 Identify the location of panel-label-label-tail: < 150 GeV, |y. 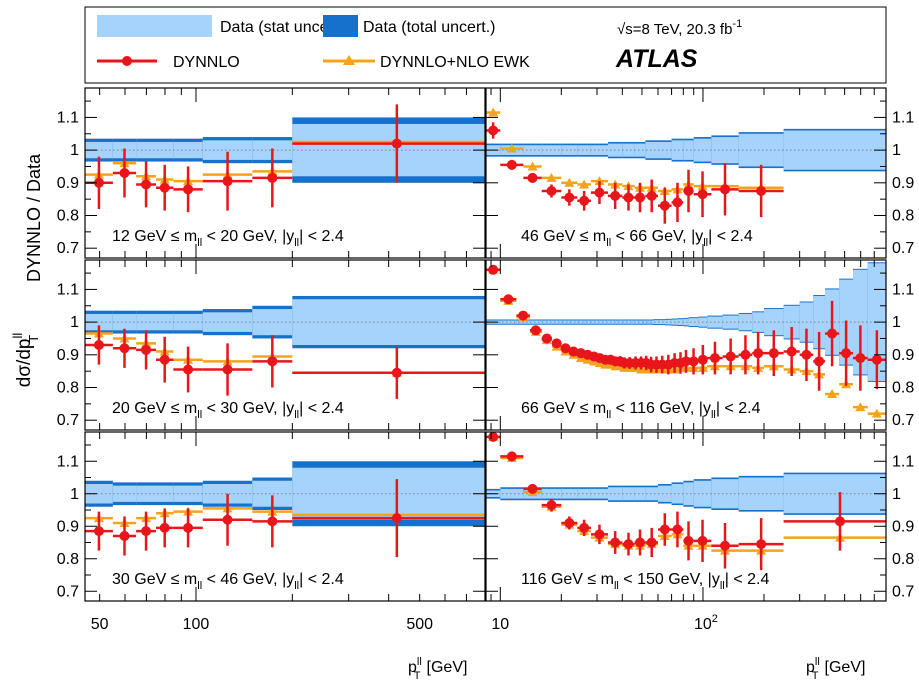
(669, 579).